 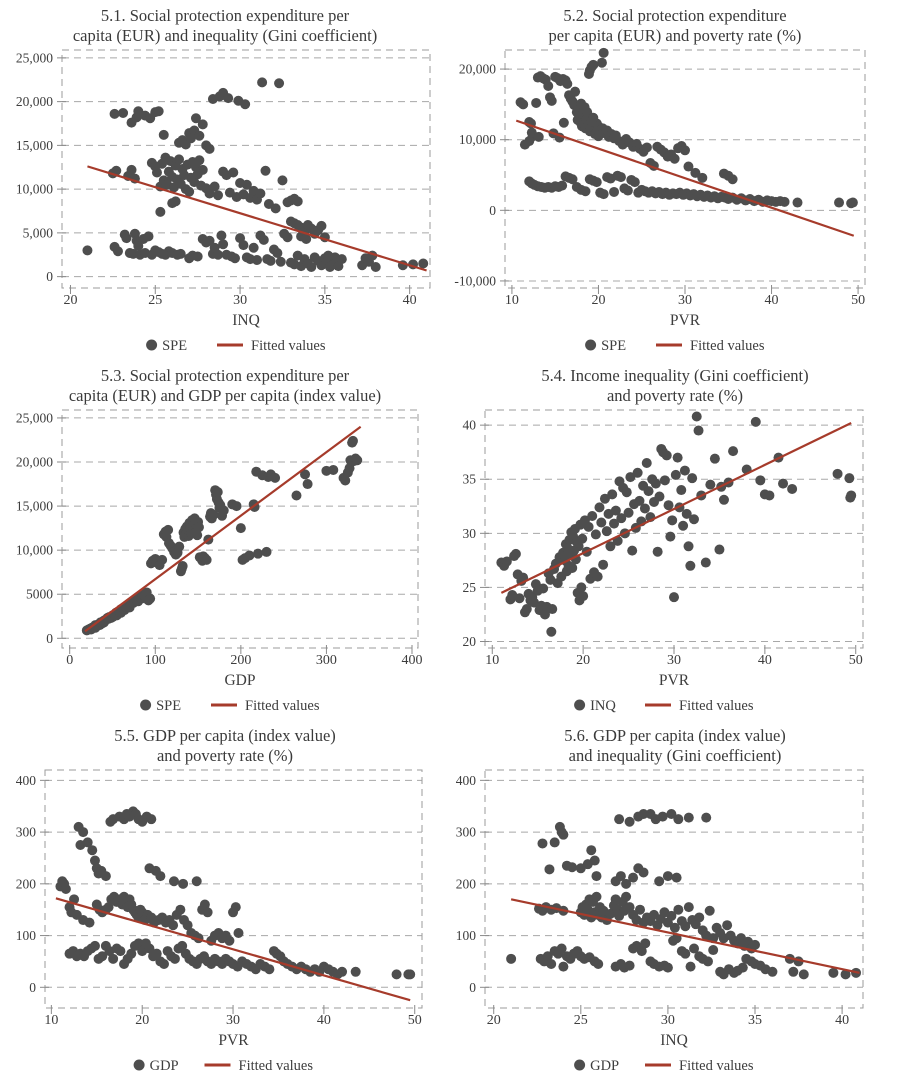 I want to click on y-tick-label: 25, so click(x=470, y=587).